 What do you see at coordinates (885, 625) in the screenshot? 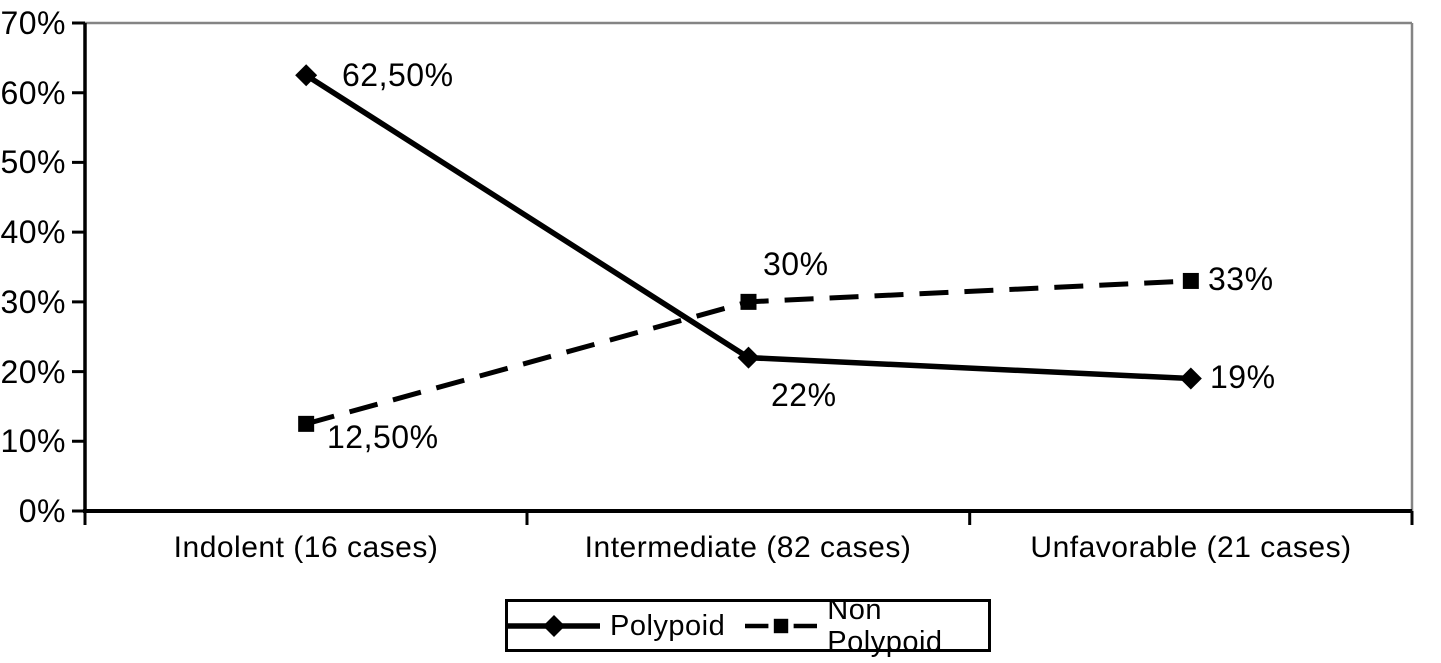
I see `legend-label-non-polypoid: Non Polypoid` at bounding box center [885, 625].